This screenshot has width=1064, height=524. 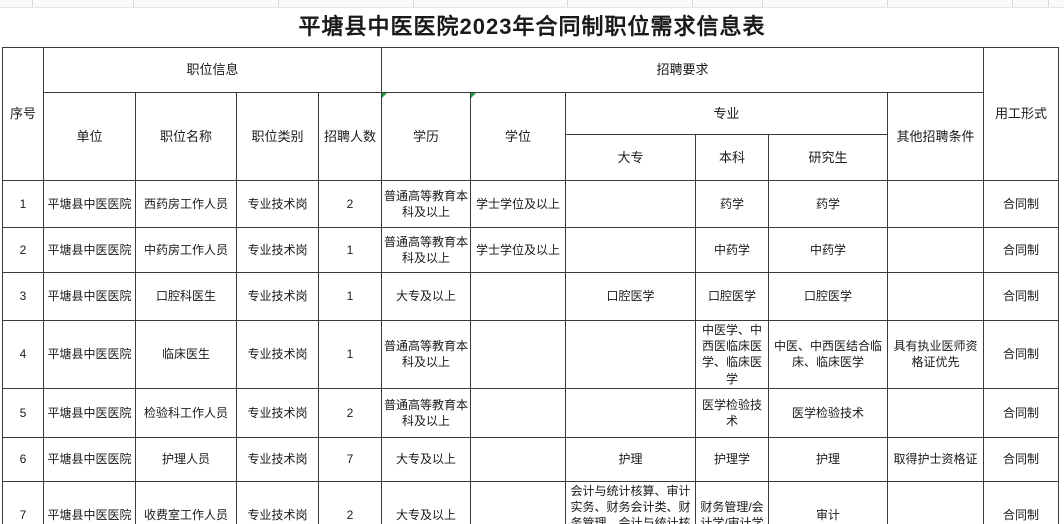 I want to click on cell-recruit-count: 2, so click(x=350, y=502).